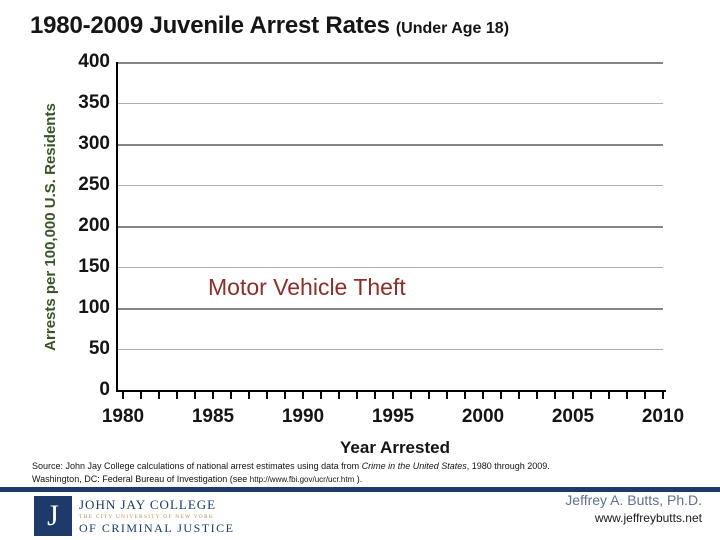 The height and width of the screenshot is (540, 720). I want to click on source-line-1-suffix: , 1980 through 2009., so click(508, 466).